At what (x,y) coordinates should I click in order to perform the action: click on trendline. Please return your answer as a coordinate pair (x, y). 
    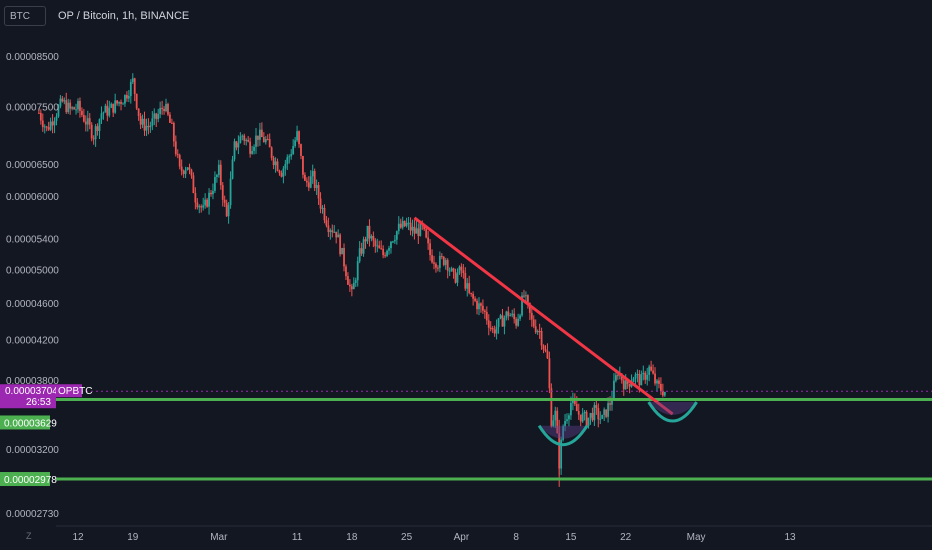
    Looking at the image, I should click on (543, 316).